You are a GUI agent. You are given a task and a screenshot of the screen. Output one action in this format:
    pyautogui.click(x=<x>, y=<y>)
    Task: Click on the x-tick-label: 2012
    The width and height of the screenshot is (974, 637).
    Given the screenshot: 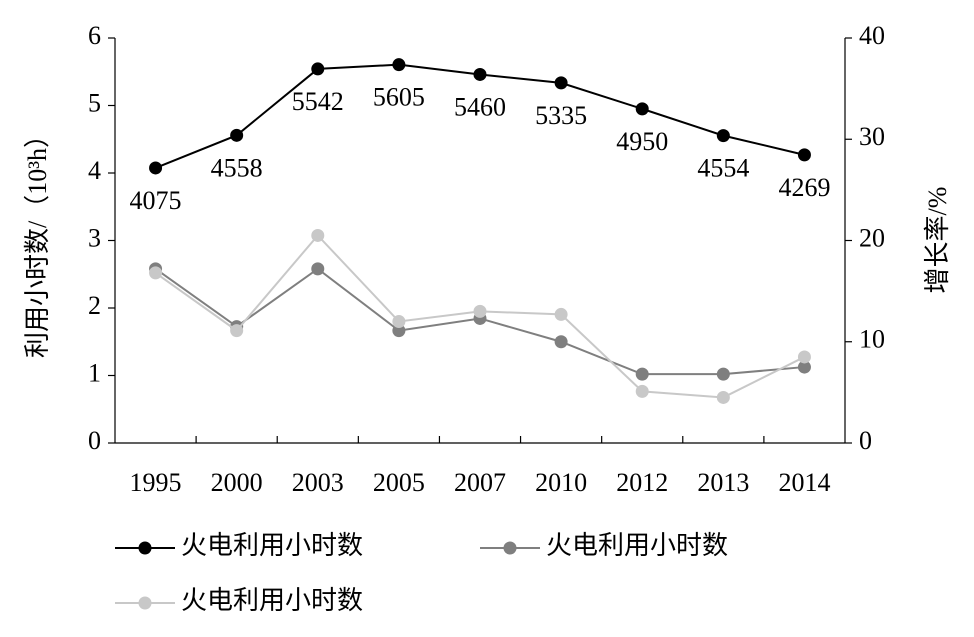 What is the action you would take?
    pyautogui.click(x=642, y=482)
    